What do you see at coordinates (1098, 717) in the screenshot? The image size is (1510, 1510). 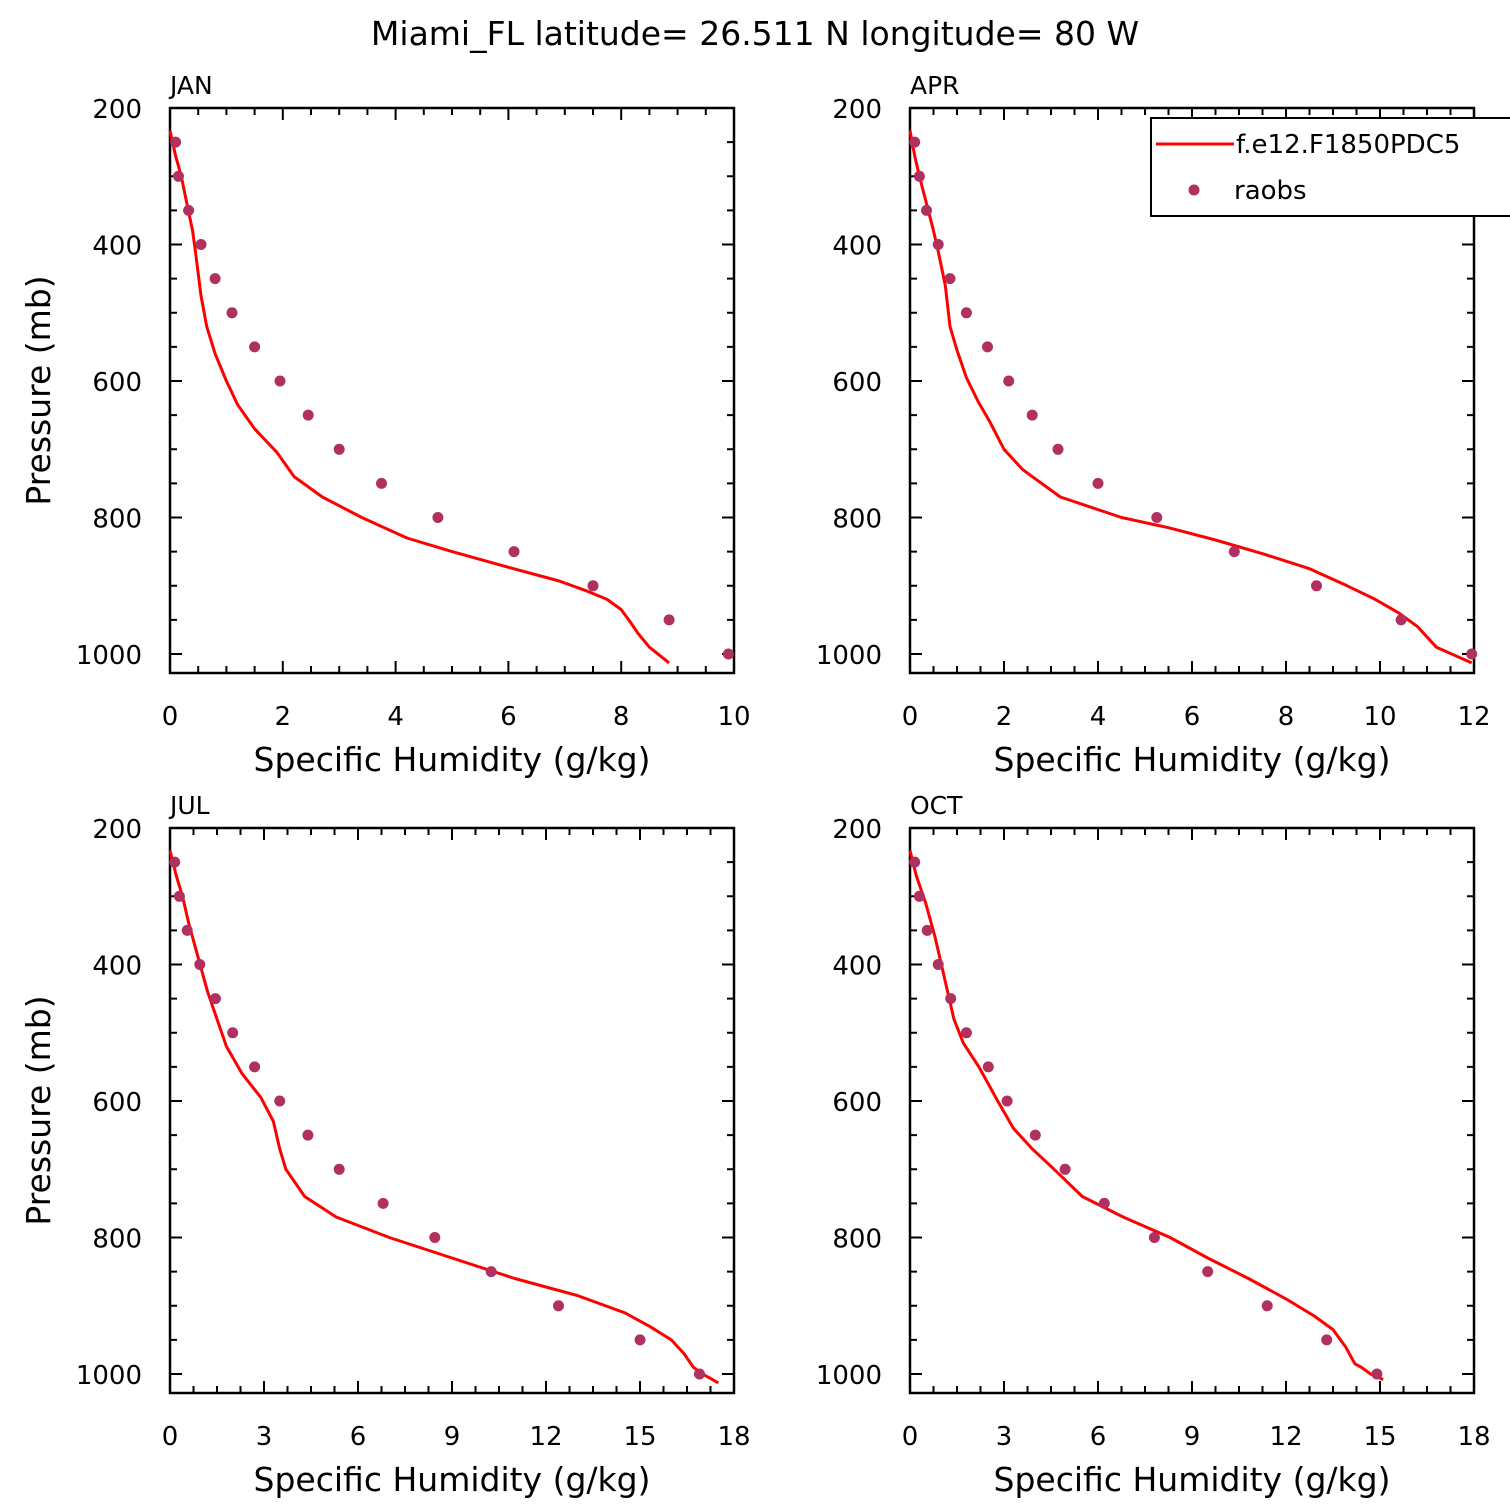 I see `x-tick-label: 4` at bounding box center [1098, 717].